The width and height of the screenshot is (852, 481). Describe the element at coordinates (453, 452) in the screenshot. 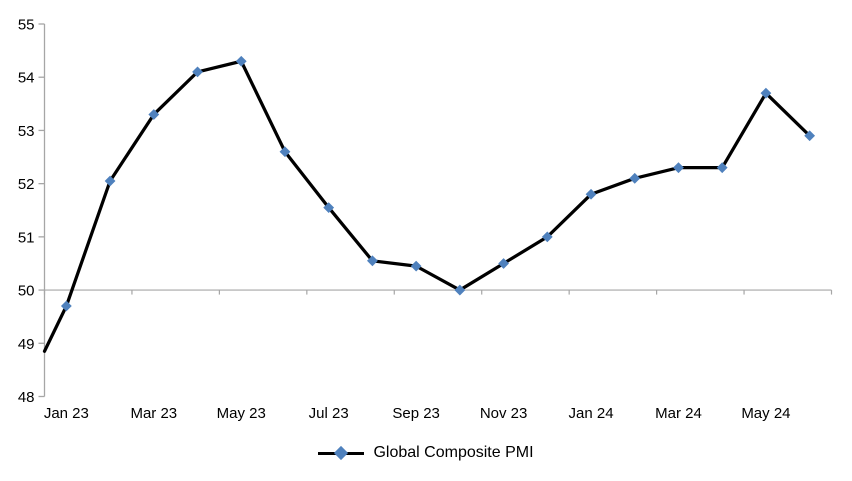

I see `legend-label: Global Composite PMI` at that location.